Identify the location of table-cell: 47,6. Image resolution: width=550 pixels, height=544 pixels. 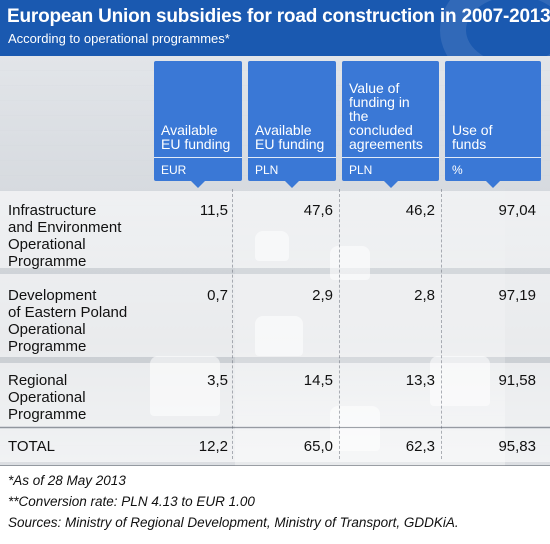
(318, 210).